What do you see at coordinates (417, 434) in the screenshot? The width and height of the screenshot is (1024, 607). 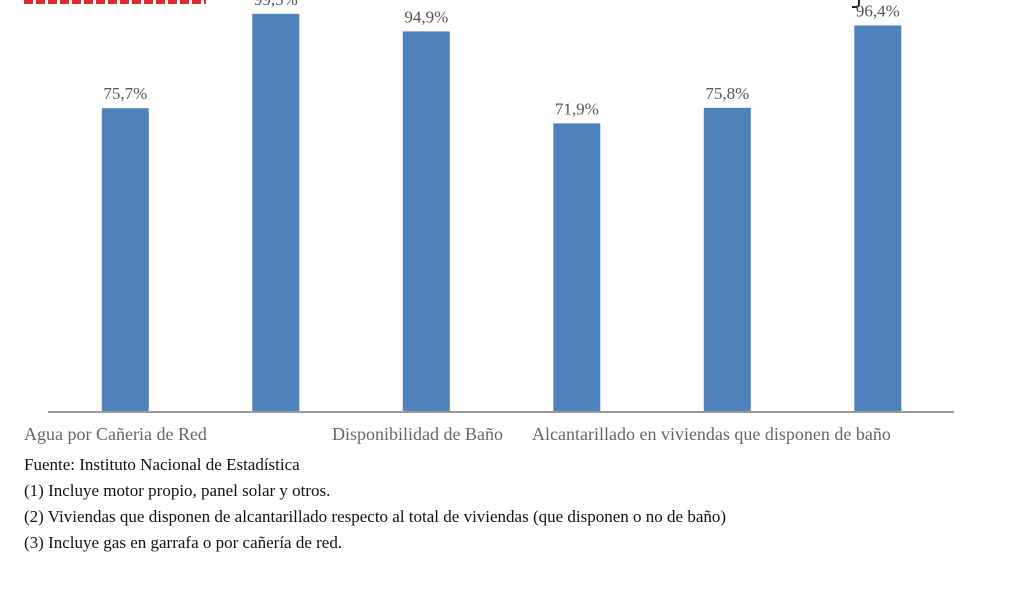 I see `category-label-3: Disponibilidad de Baño` at bounding box center [417, 434].